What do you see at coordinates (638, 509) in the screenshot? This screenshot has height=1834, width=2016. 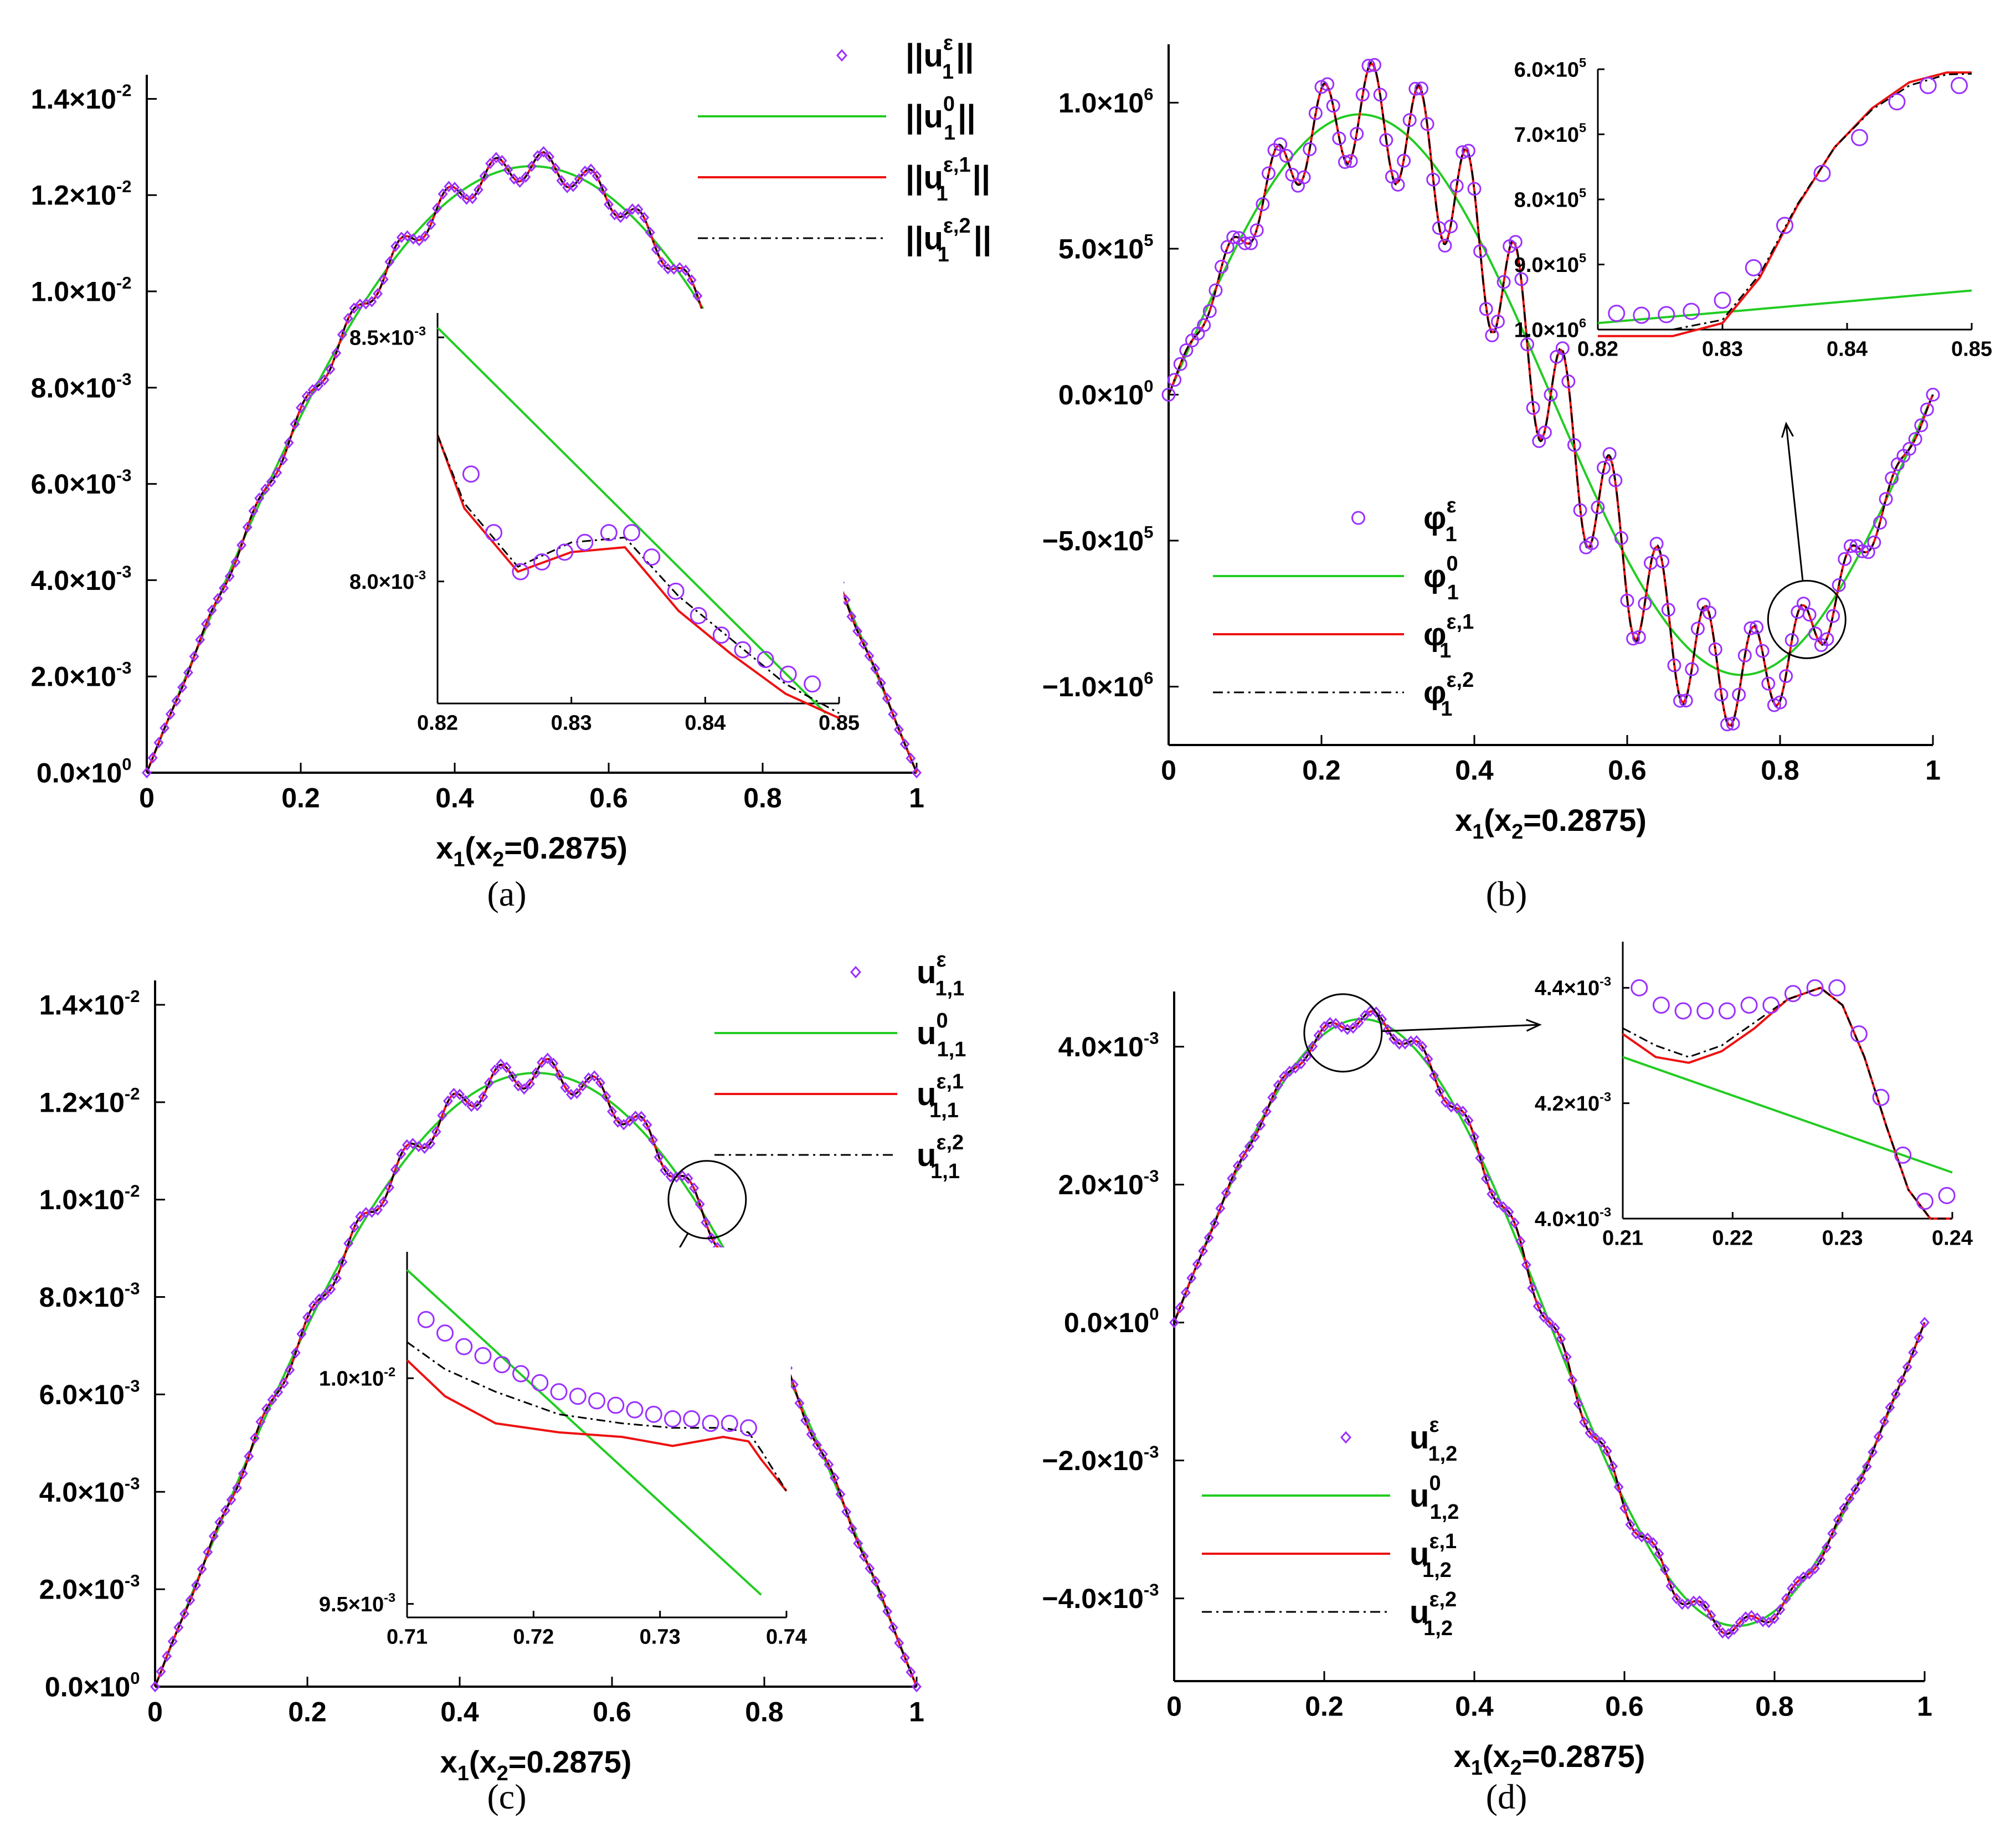 I see `inset-background-a` at bounding box center [638, 509].